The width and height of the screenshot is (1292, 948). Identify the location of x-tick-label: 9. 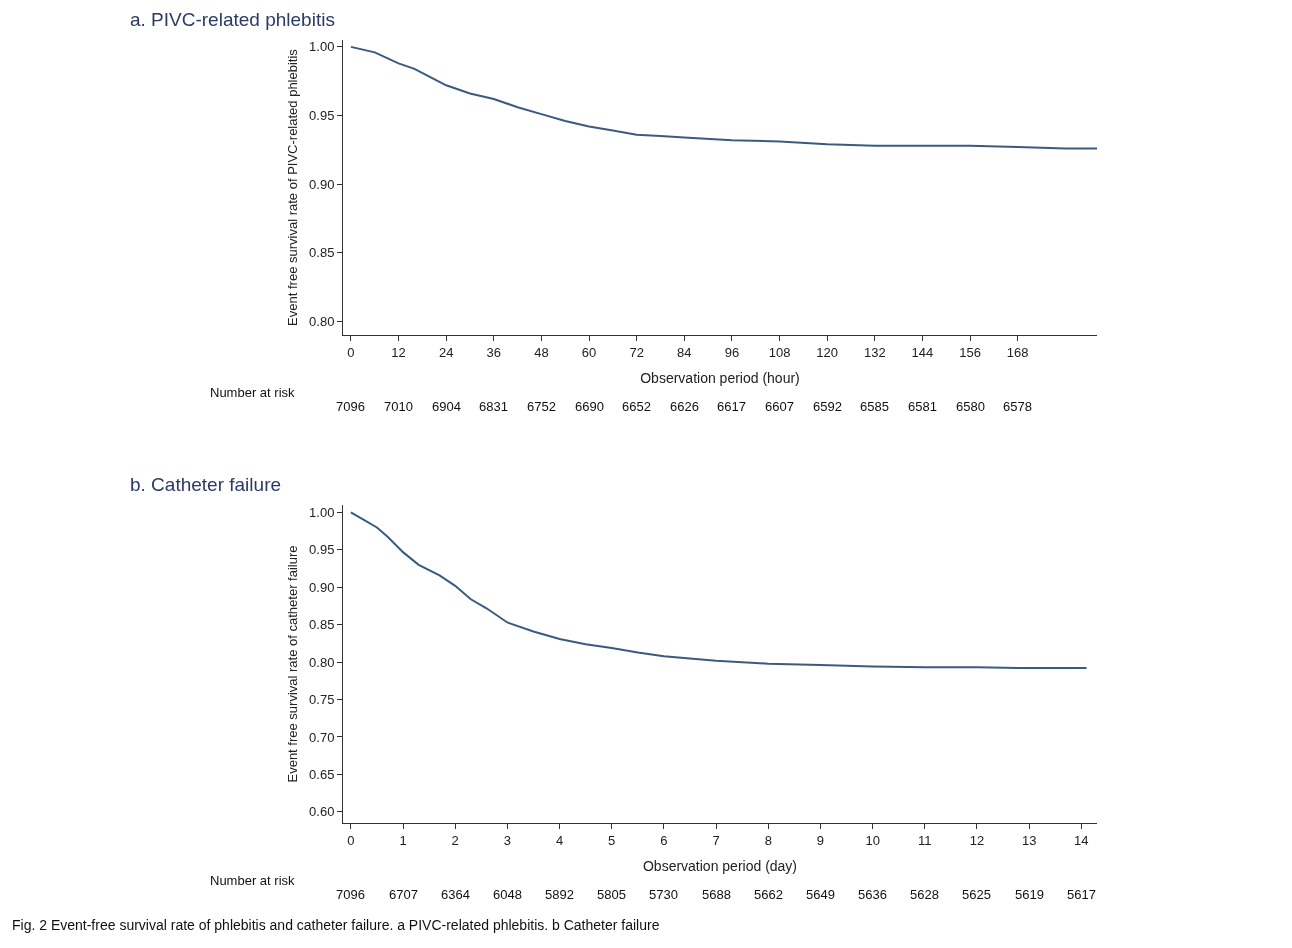
(820, 840).